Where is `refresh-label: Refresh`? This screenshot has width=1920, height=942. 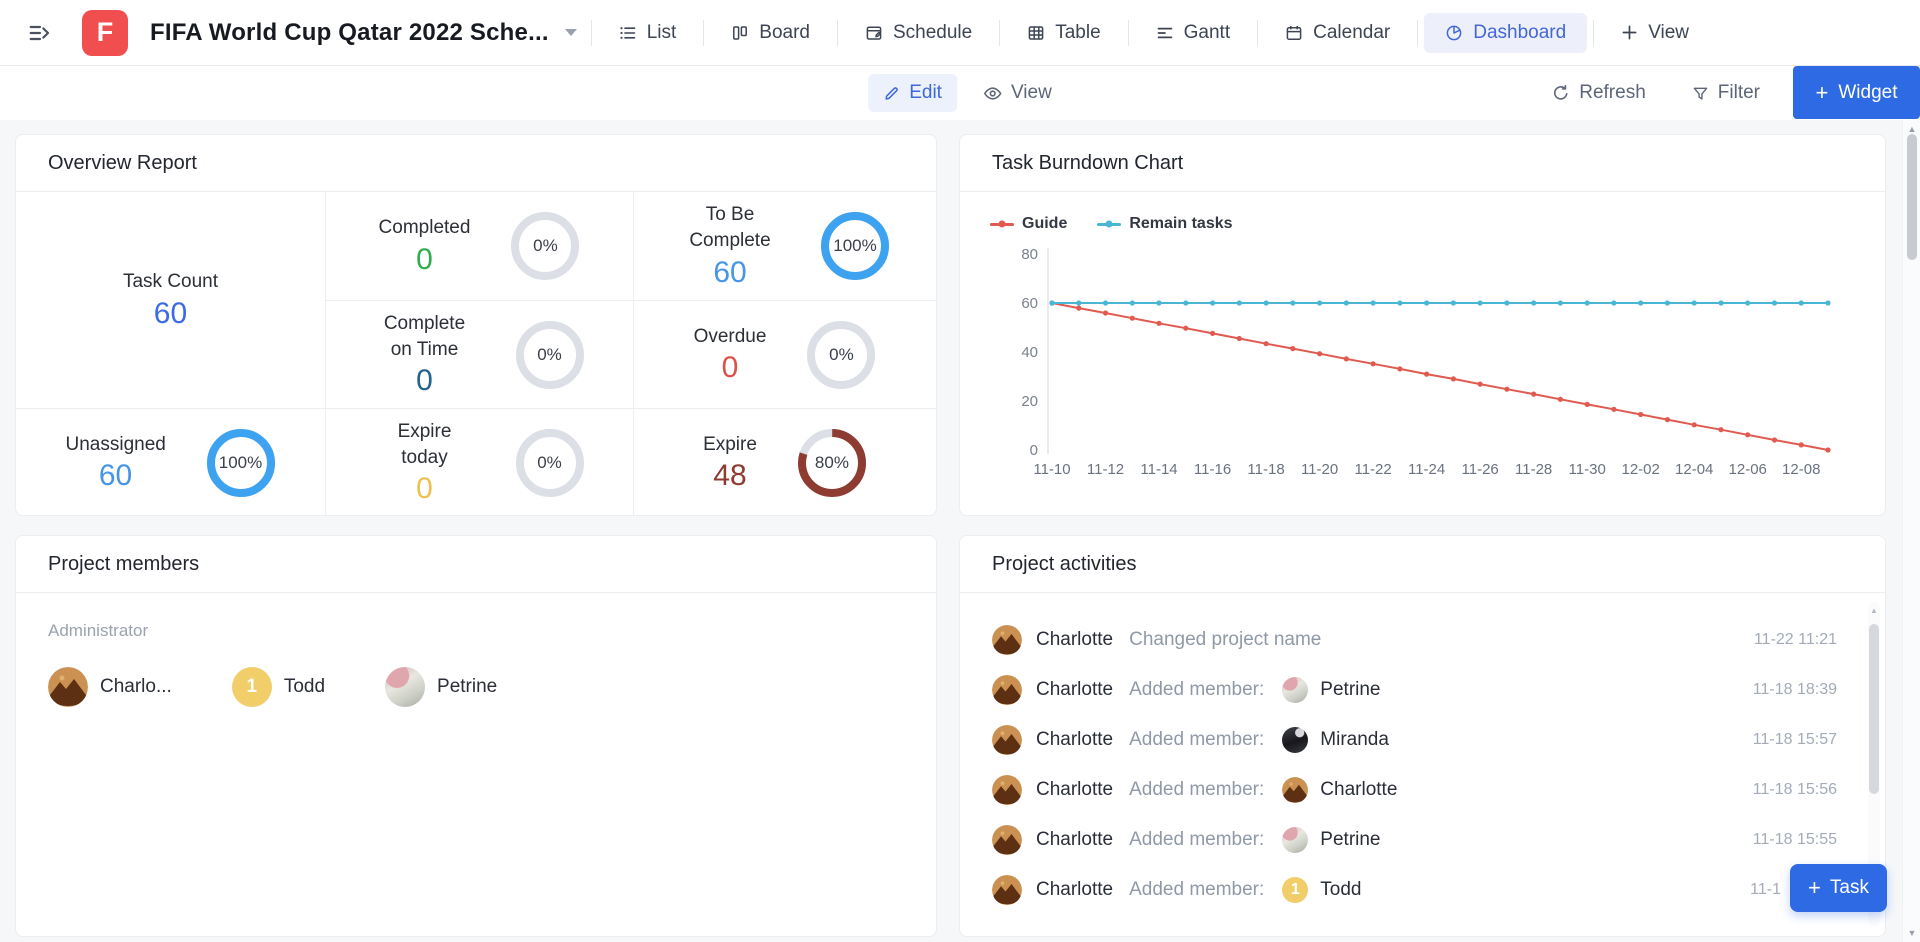 refresh-label: Refresh is located at coordinates (1612, 92).